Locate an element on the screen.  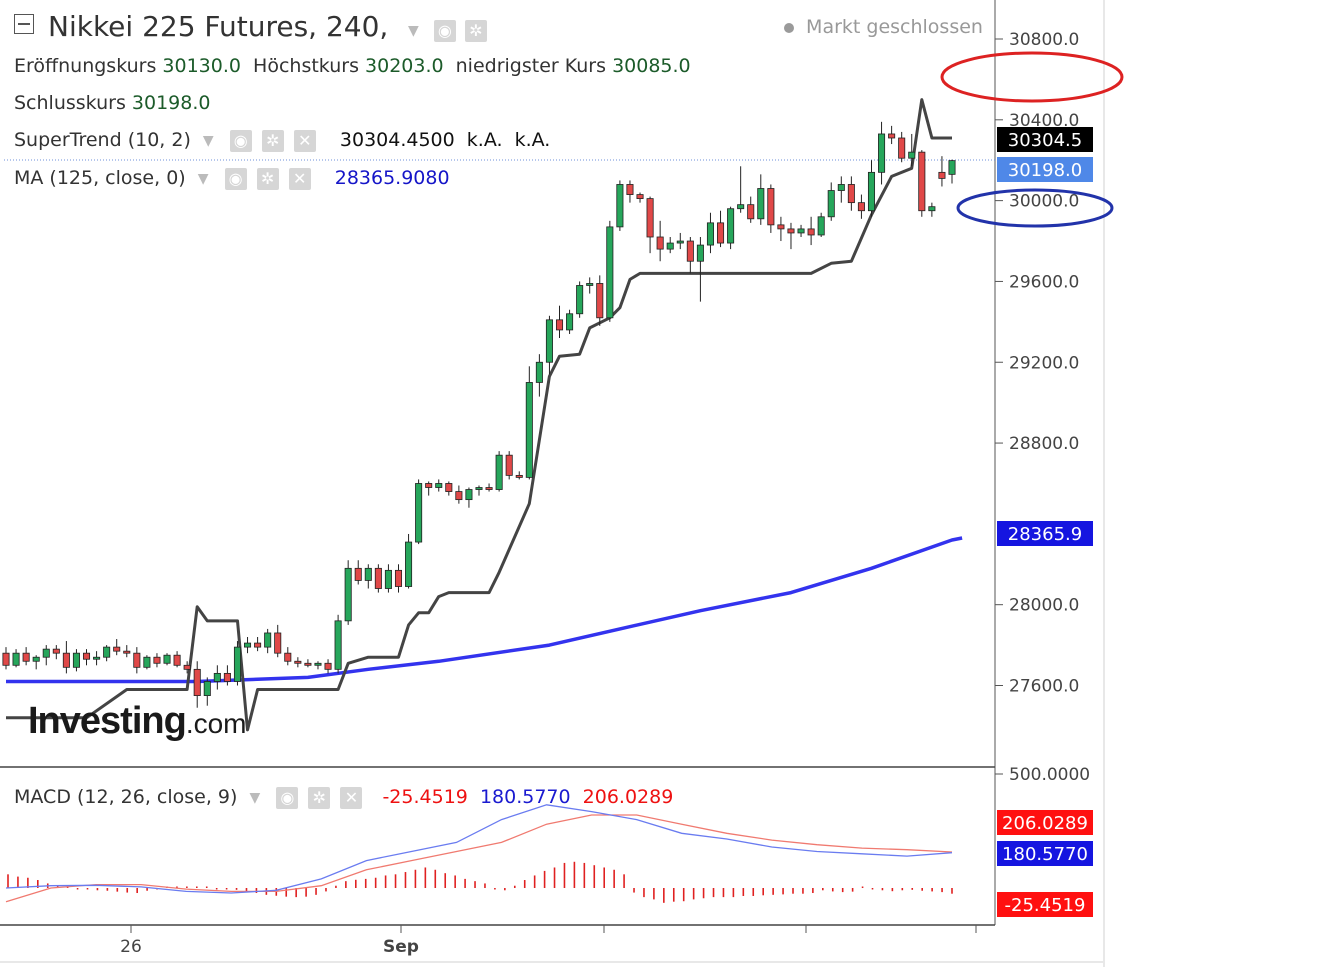
macd-dropdown-icon: ▼ is located at coordinates (255, 797).